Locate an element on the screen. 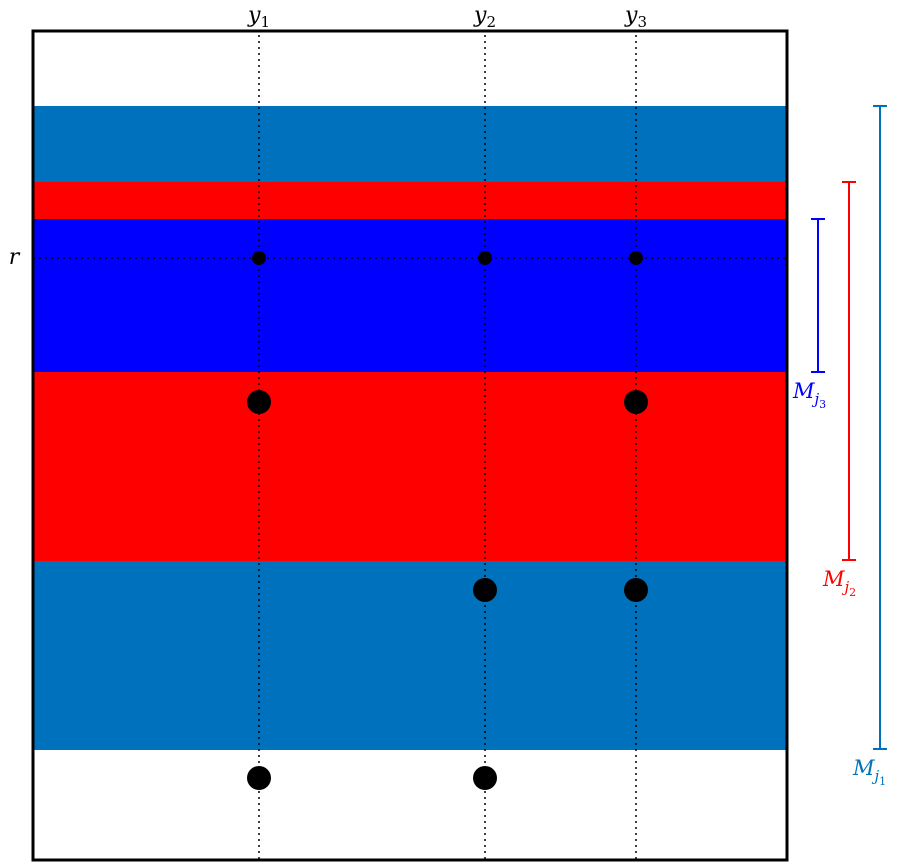  small-point-r-y1 is located at coordinates (259, 258).